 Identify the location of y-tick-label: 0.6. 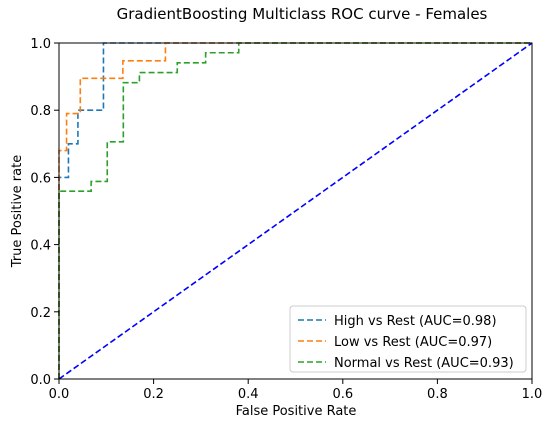
(40, 178).